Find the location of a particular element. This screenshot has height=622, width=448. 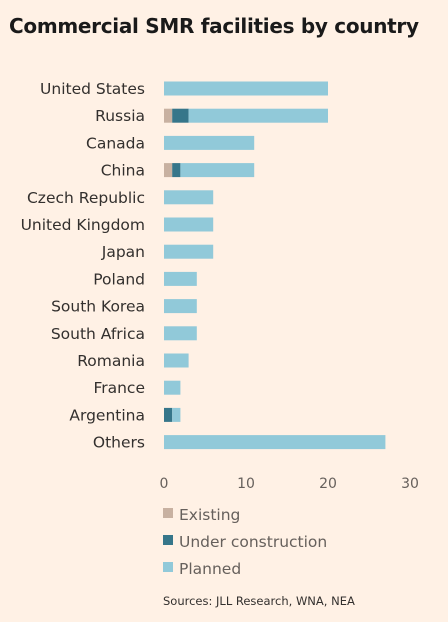

category-label-canada: Canada is located at coordinates (115, 143).